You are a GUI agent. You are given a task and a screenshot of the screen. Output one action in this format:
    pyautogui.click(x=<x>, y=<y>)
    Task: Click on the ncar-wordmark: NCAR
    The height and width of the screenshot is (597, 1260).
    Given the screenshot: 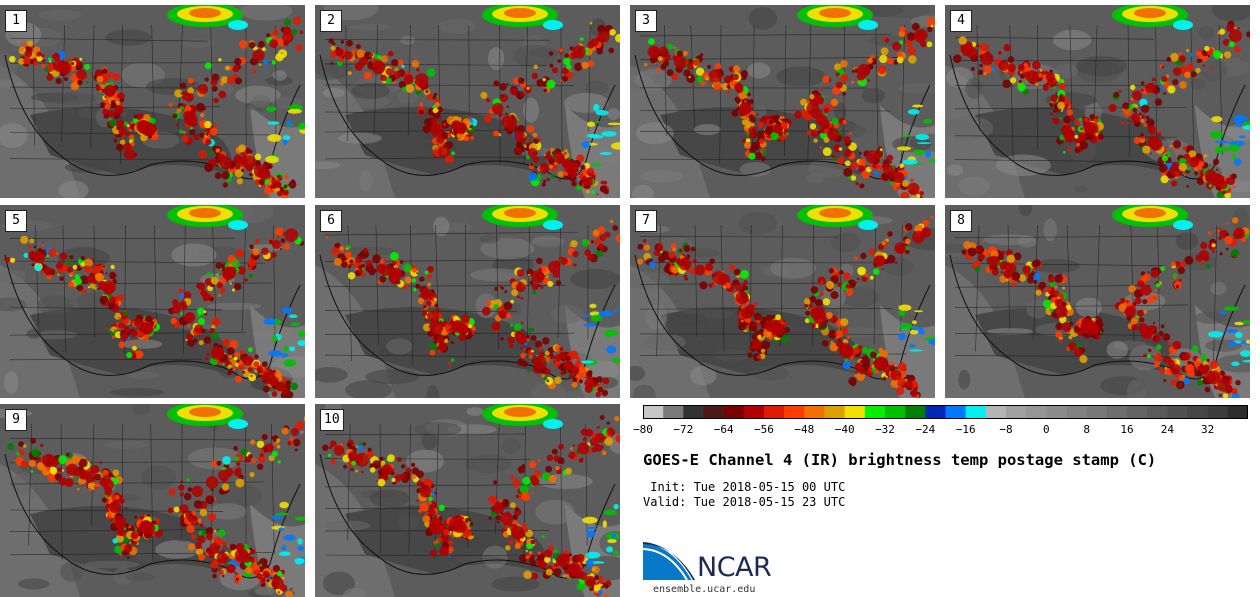 What is the action you would take?
    pyautogui.click(x=734, y=567)
    